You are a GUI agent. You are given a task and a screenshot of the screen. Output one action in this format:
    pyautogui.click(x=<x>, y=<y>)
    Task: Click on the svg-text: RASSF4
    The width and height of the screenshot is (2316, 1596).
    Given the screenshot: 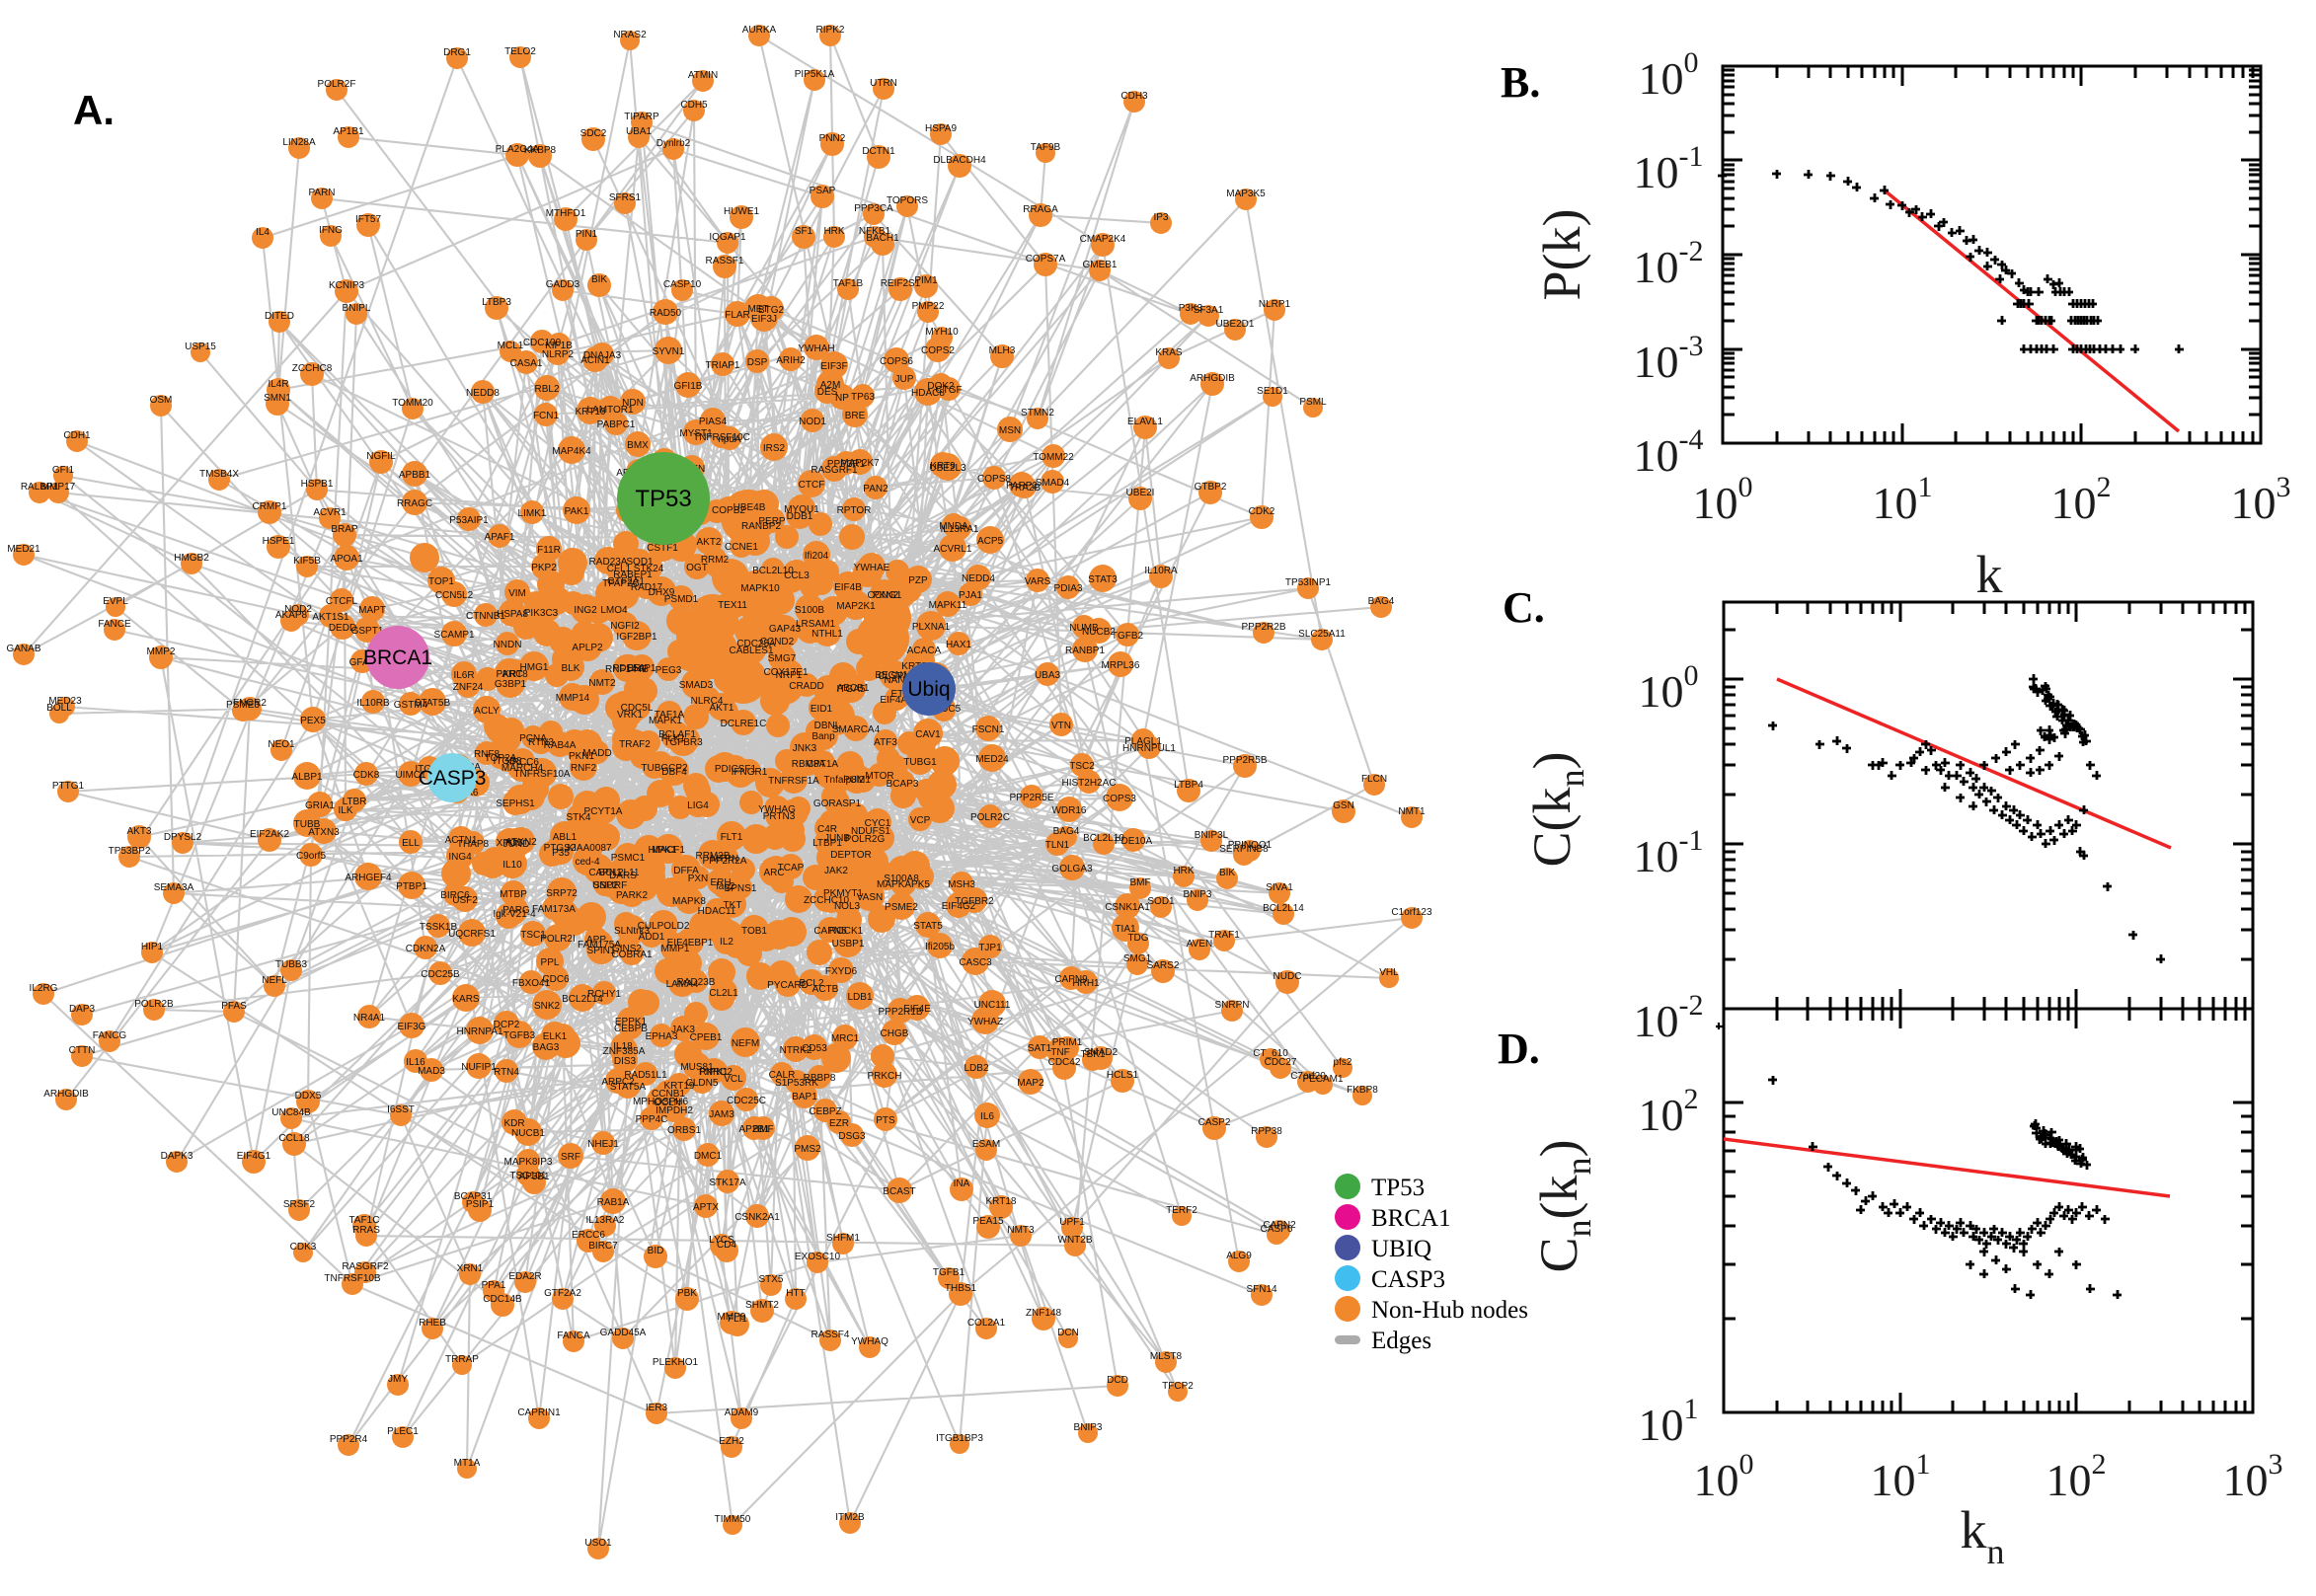 What is the action you would take?
    pyautogui.click(x=830, y=1335)
    